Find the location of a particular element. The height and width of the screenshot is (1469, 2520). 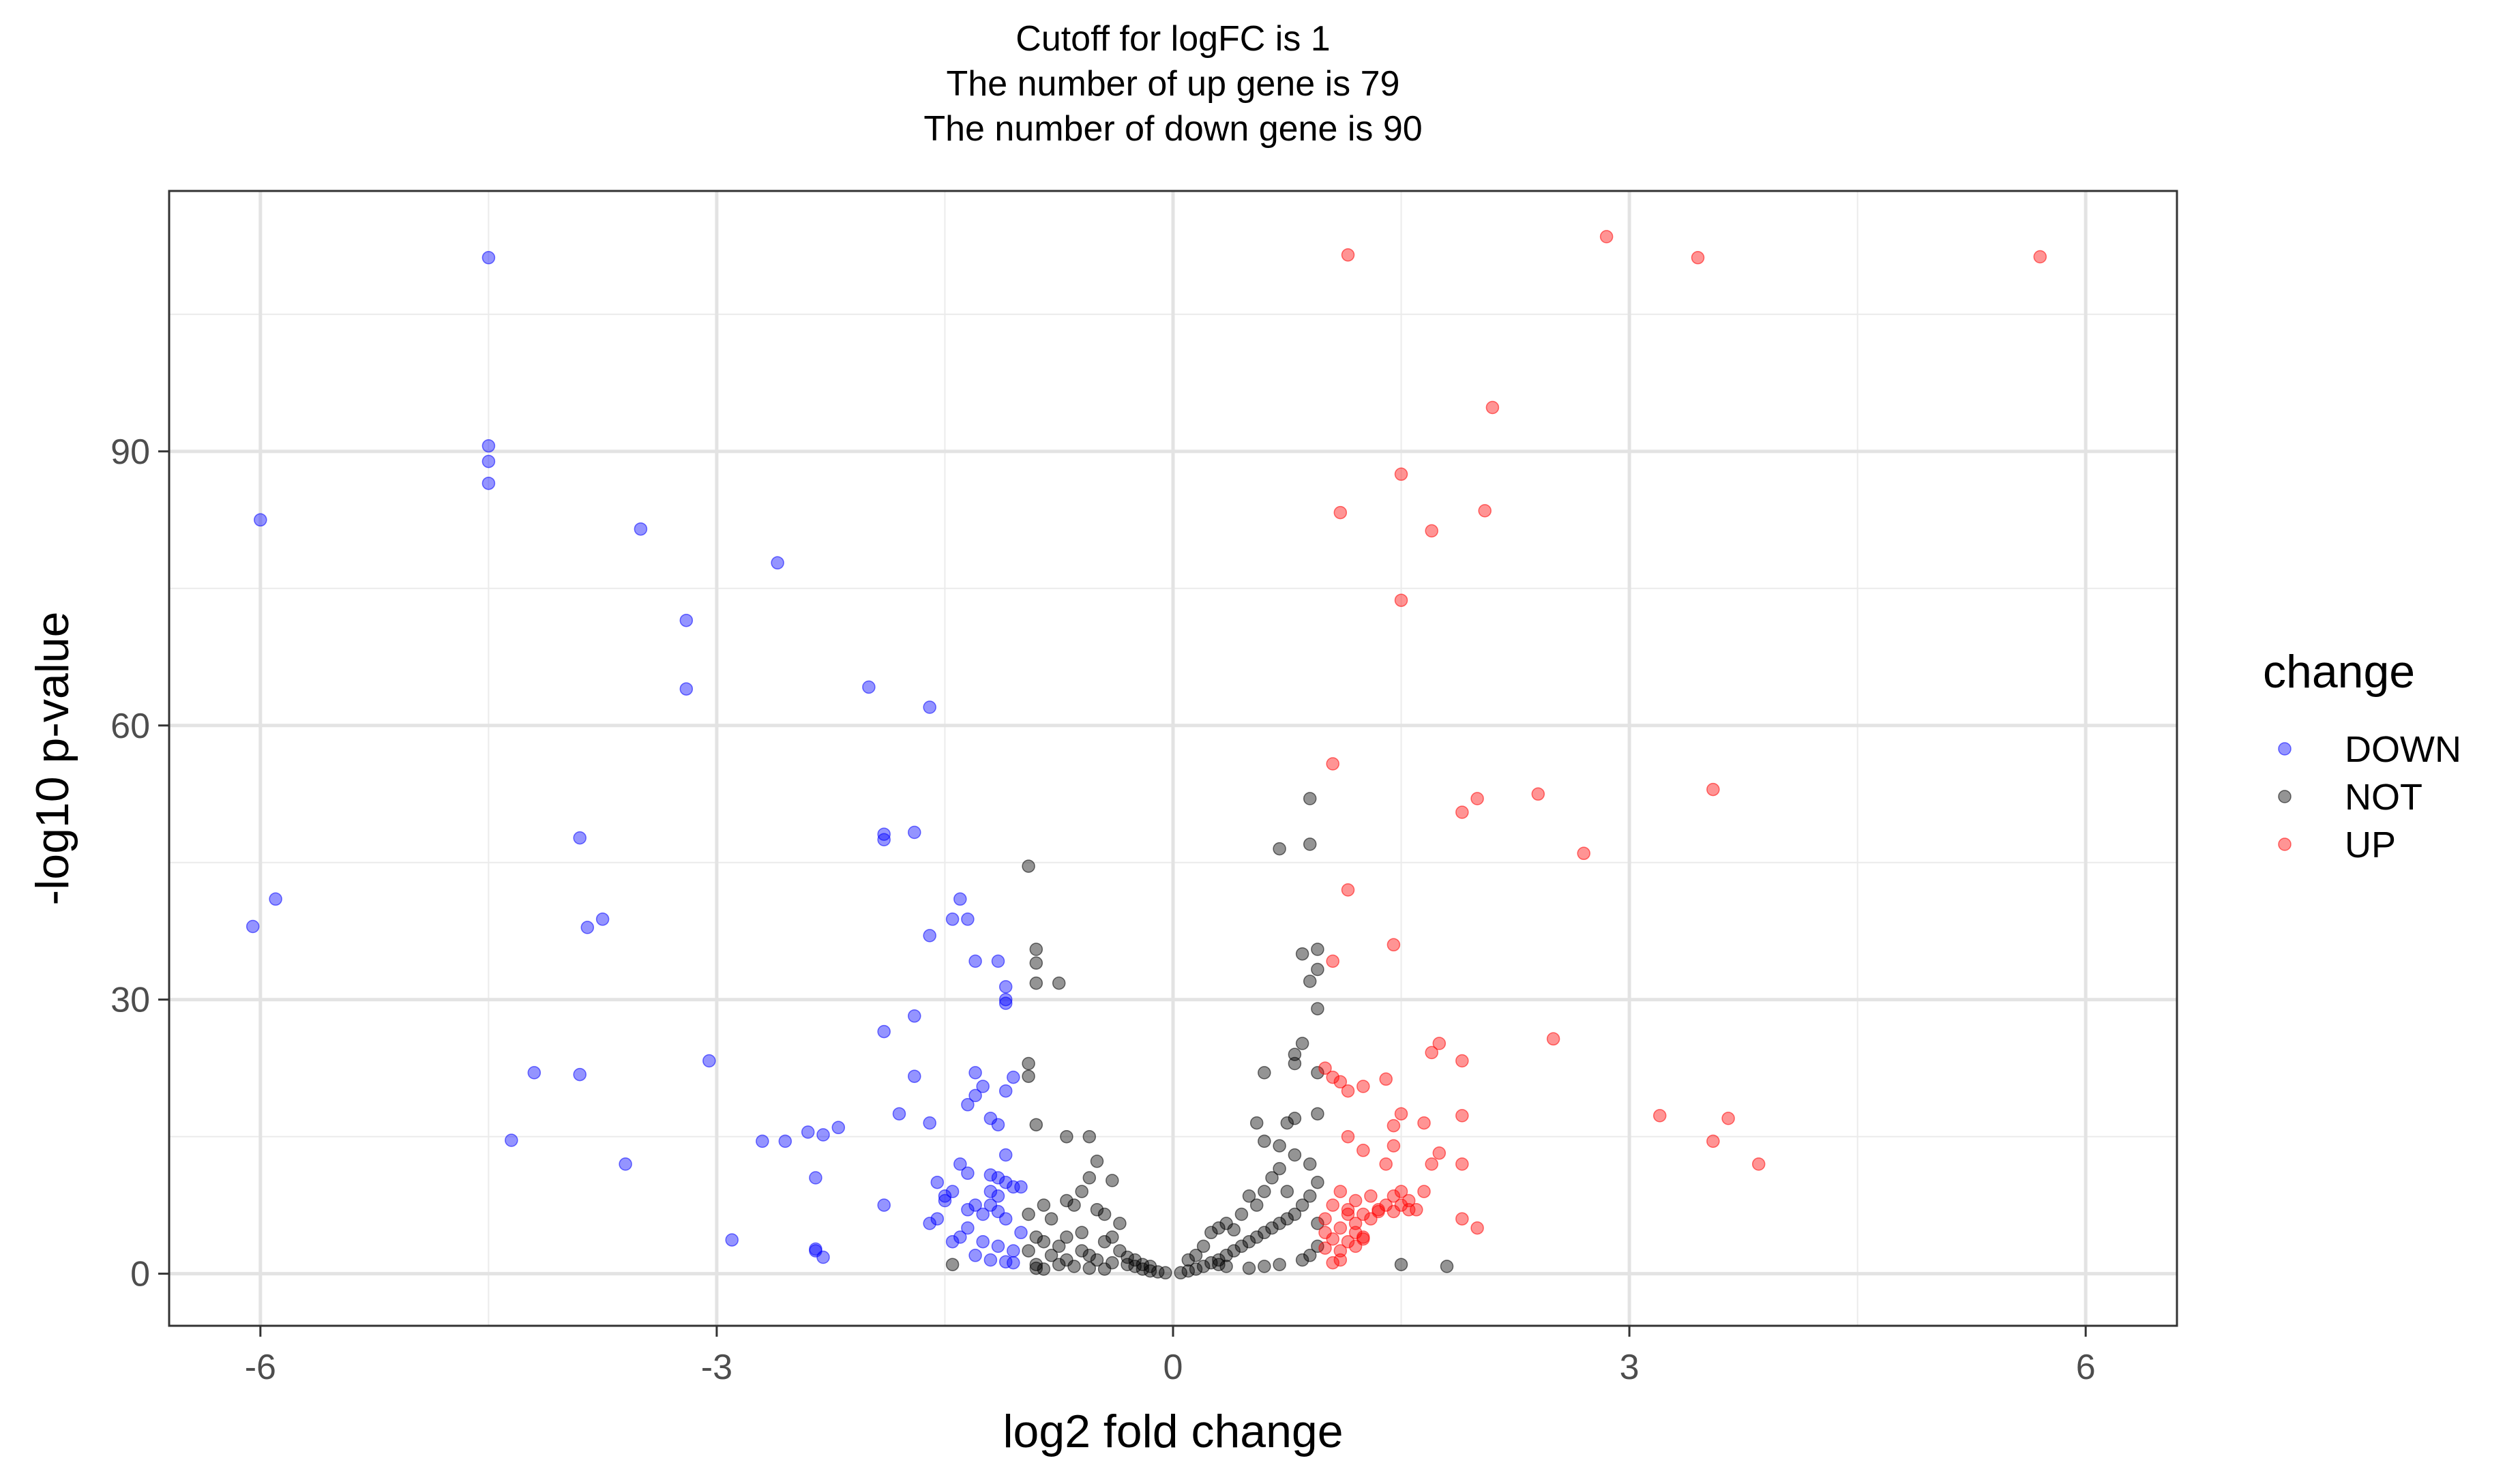

legend: change DOWN NOT UP is located at coordinates (2362, 756).